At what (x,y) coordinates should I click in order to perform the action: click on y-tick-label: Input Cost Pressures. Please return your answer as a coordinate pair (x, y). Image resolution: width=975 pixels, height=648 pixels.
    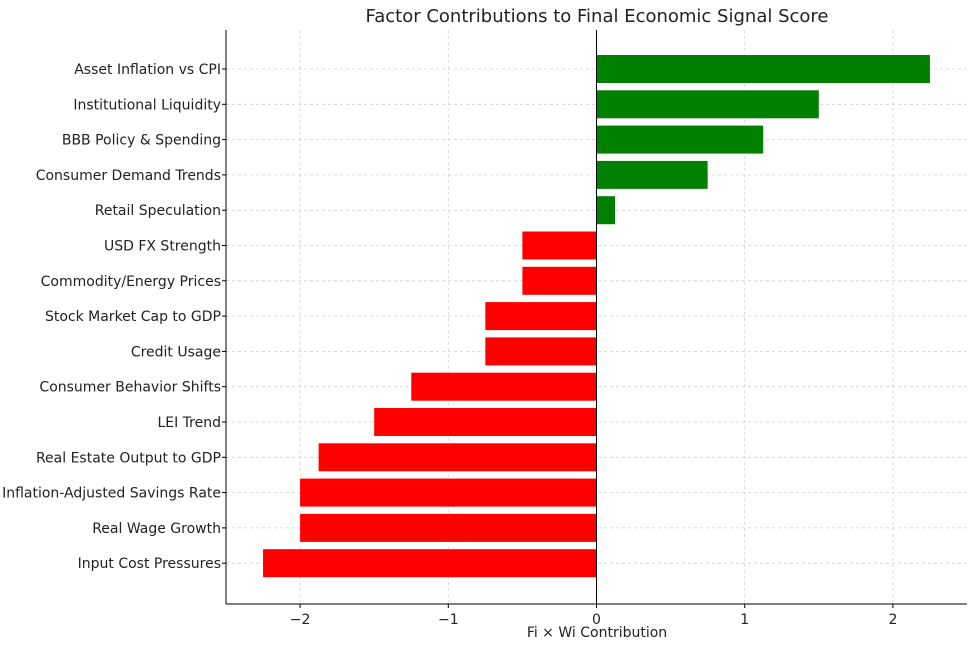
    Looking at the image, I should click on (149, 564).